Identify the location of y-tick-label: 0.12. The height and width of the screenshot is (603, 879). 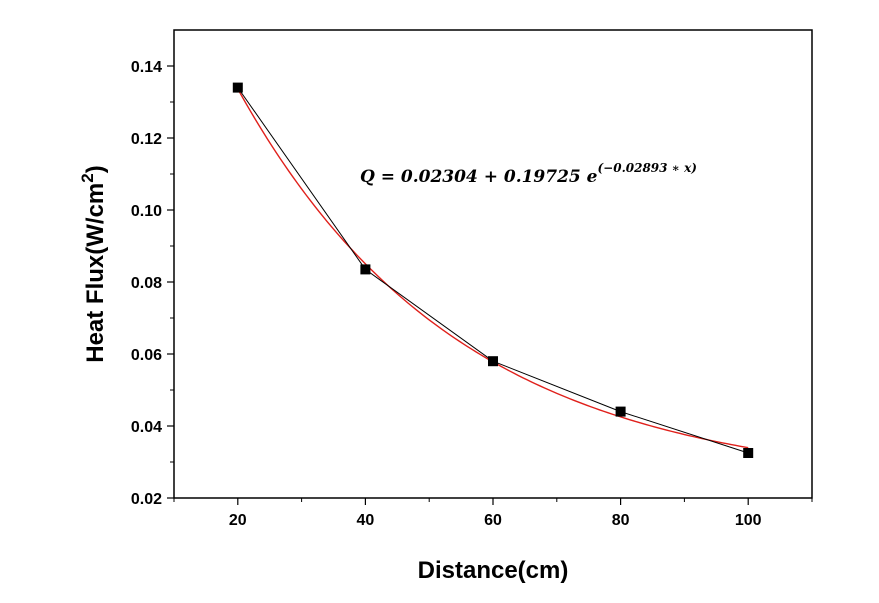
(146, 139).